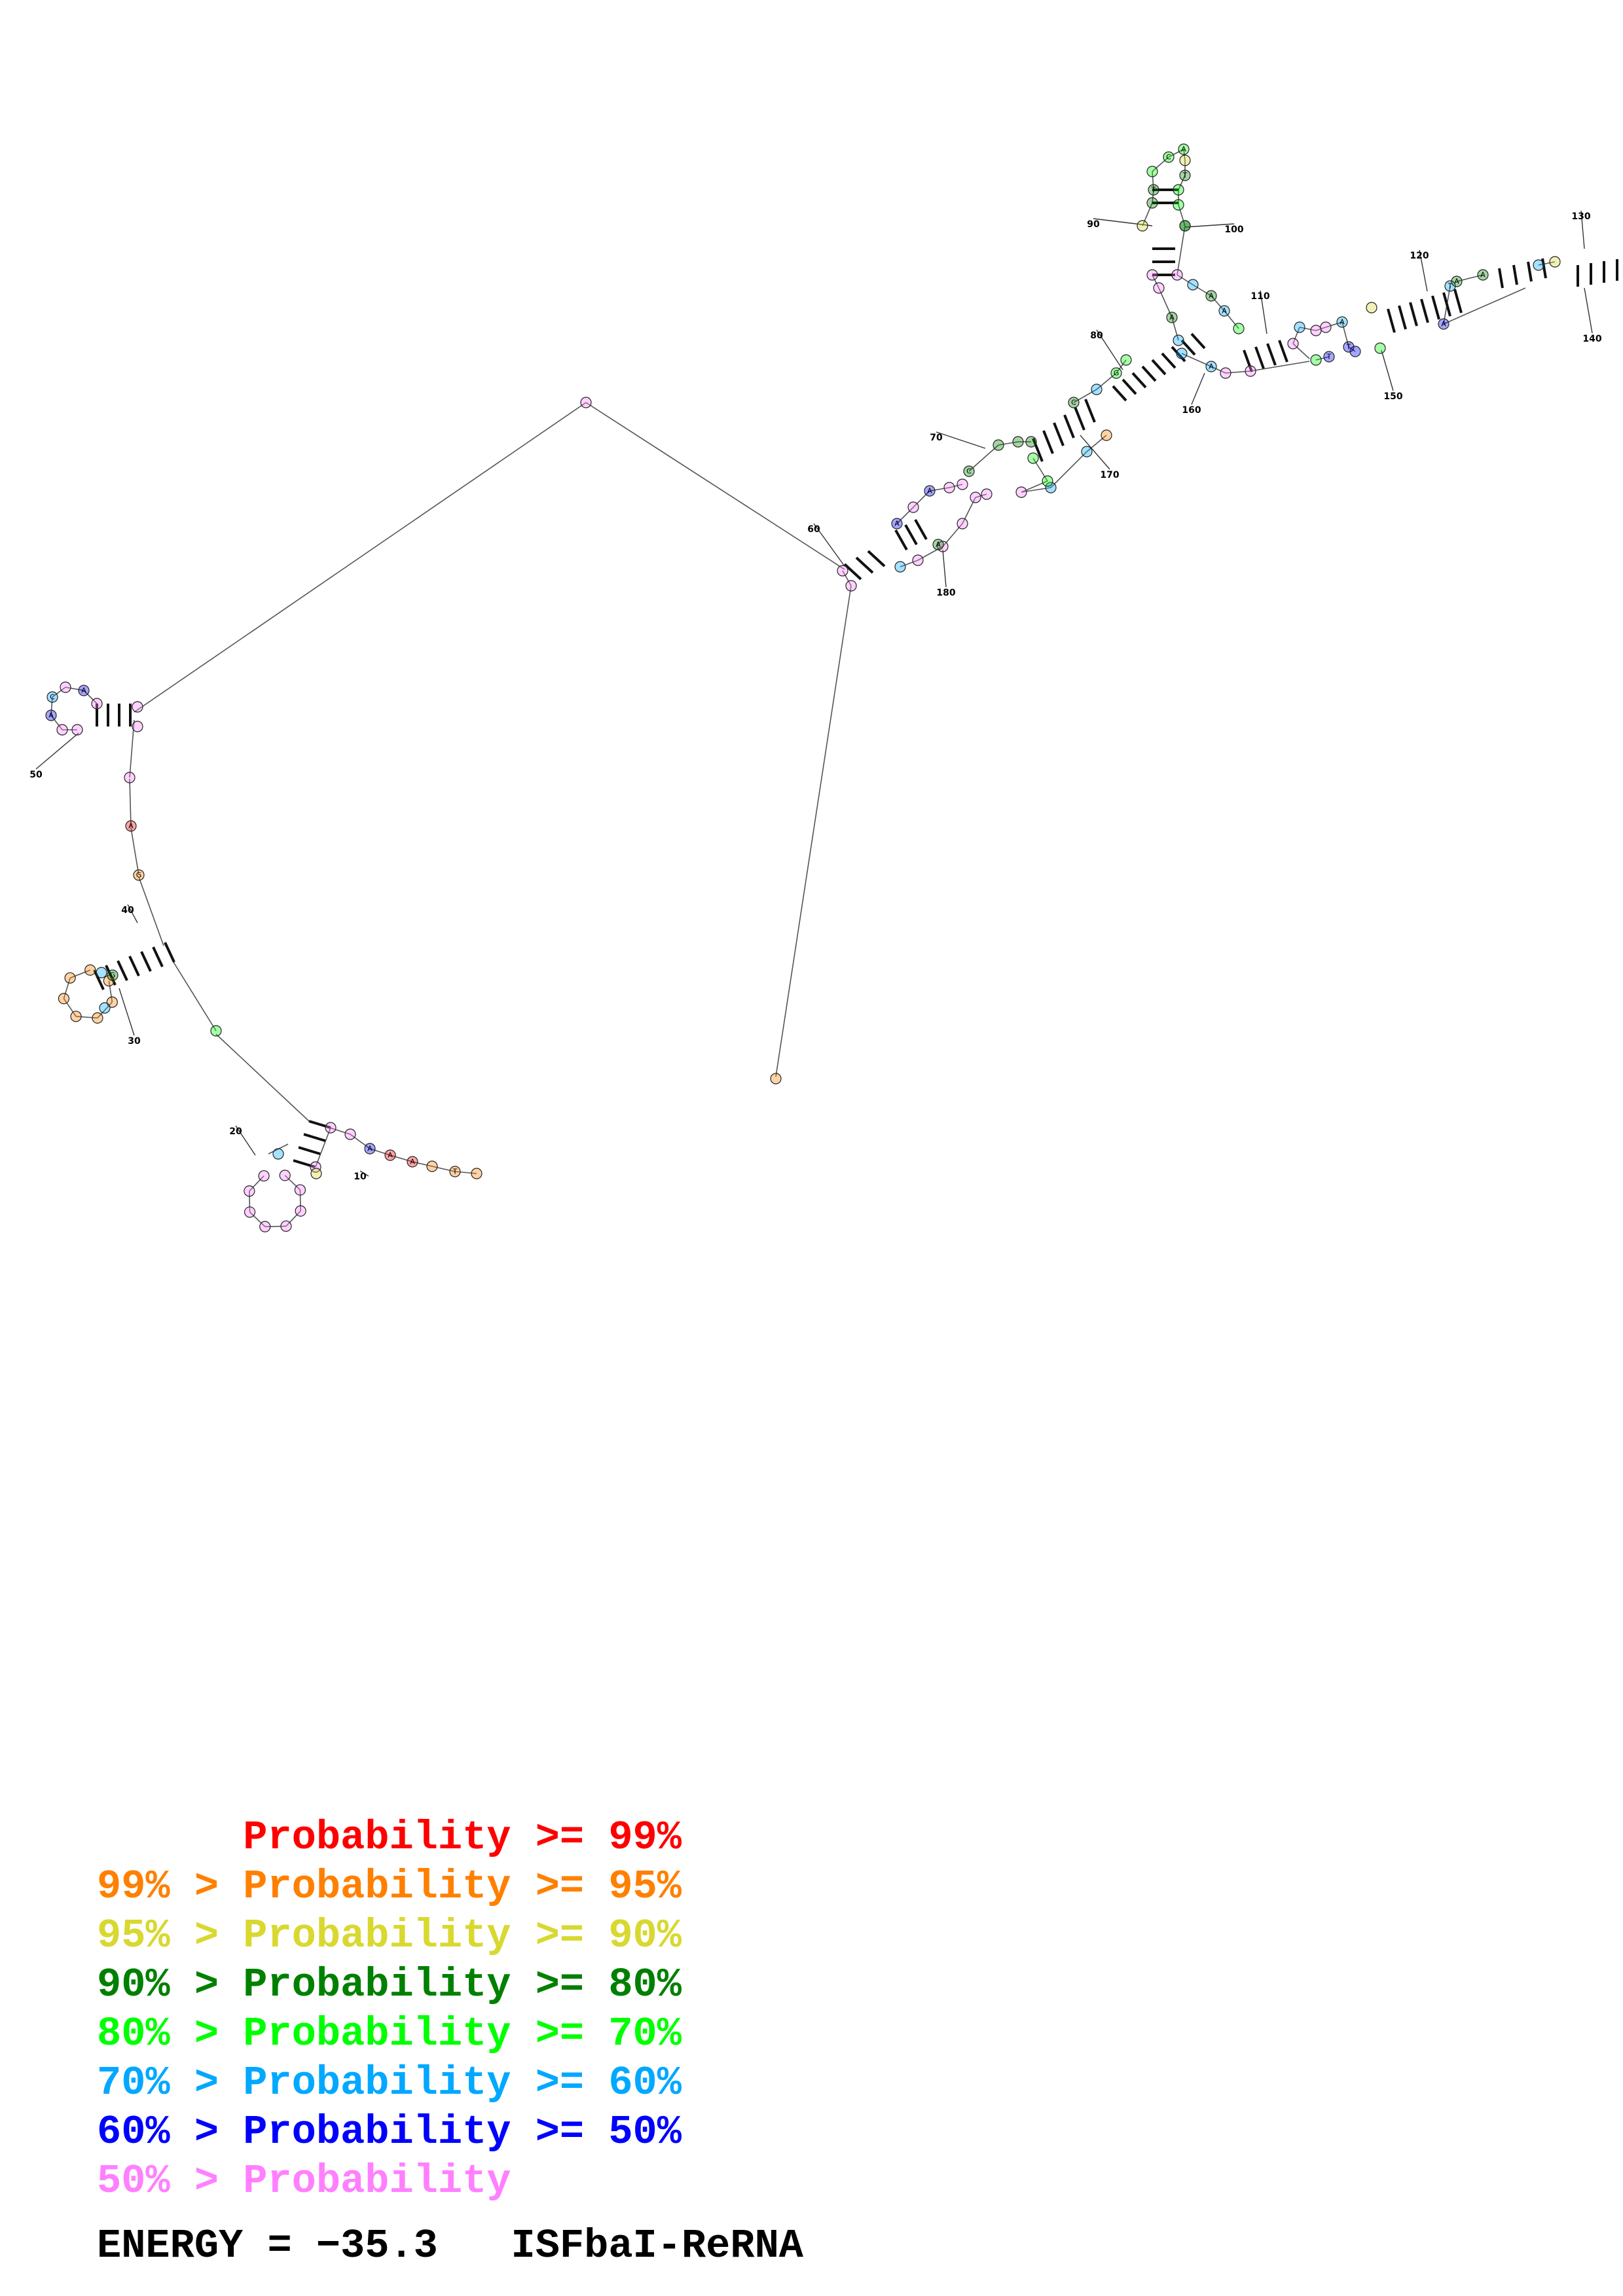 The image size is (1623, 2296). What do you see at coordinates (389, 2132) in the screenshot?
I see `legend-row-7: 60% > Probability >= 50%` at bounding box center [389, 2132].